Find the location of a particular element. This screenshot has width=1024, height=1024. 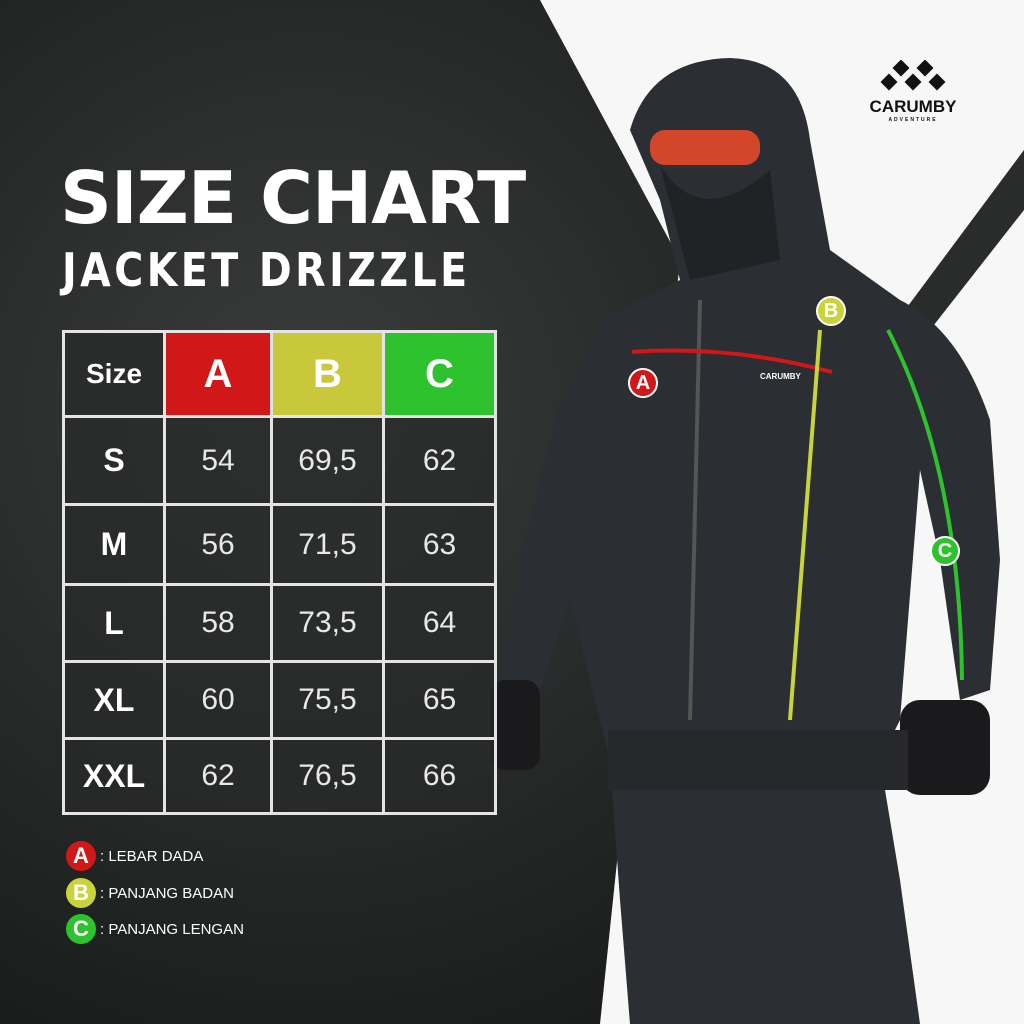

table-row: S 54 69,5 62 is located at coordinates (279, 460).